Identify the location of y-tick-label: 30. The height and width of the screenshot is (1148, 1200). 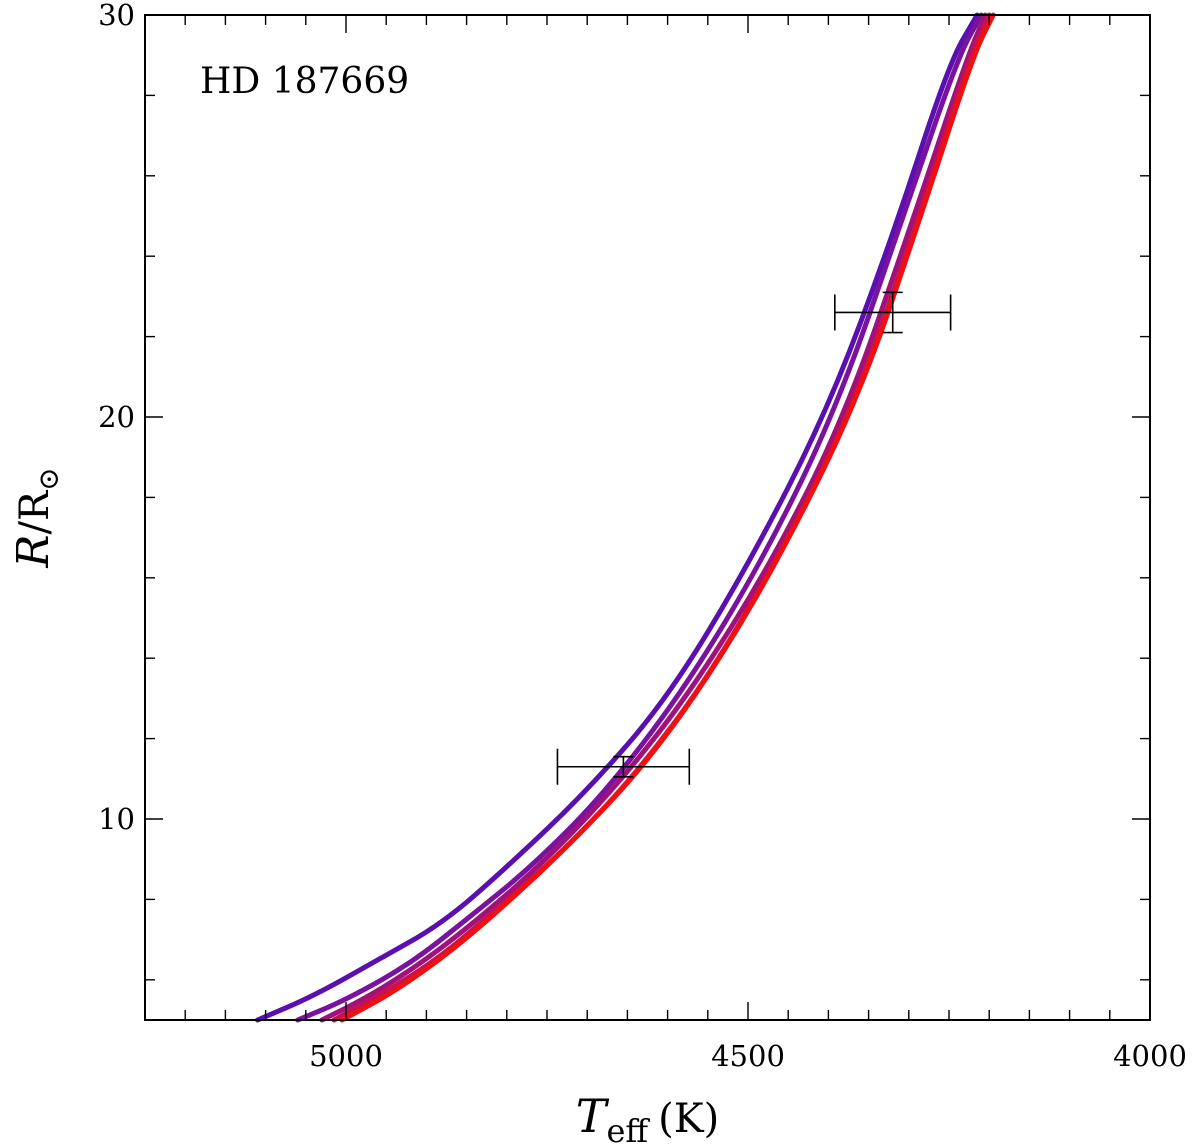
(116, 16).